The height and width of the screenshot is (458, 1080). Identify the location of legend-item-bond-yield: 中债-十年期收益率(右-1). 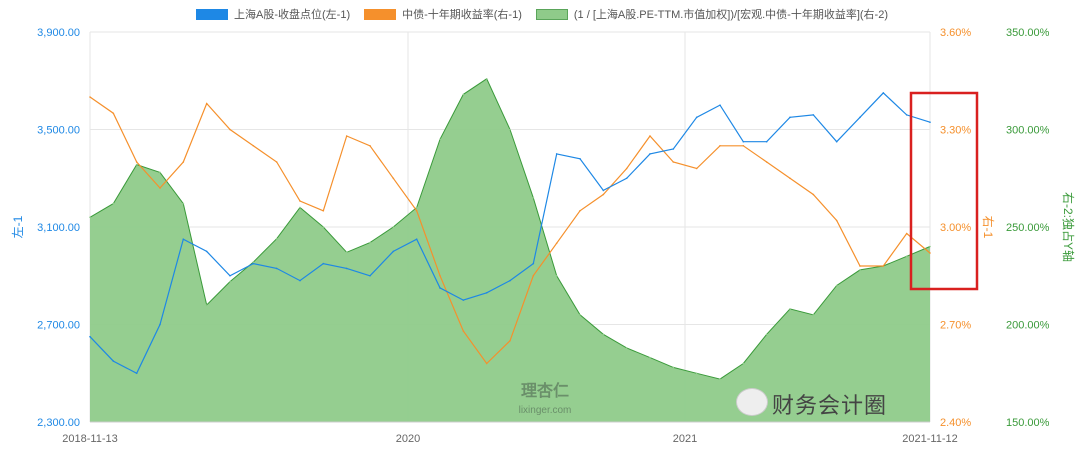
(443, 14).